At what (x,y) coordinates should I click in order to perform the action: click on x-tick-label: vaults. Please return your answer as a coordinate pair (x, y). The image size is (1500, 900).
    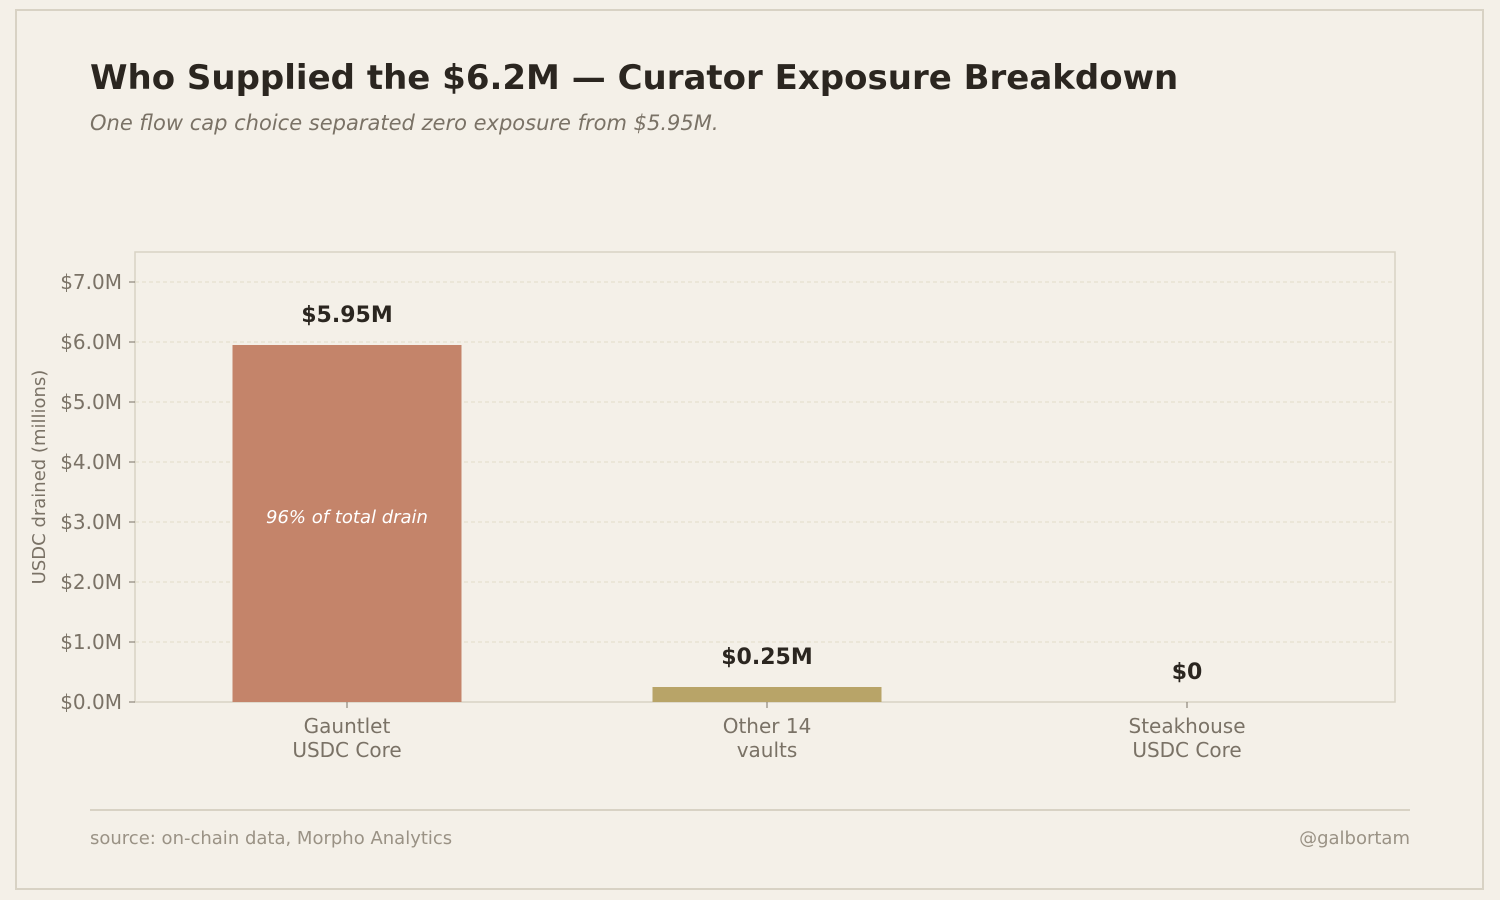
    Looking at the image, I should click on (767, 750).